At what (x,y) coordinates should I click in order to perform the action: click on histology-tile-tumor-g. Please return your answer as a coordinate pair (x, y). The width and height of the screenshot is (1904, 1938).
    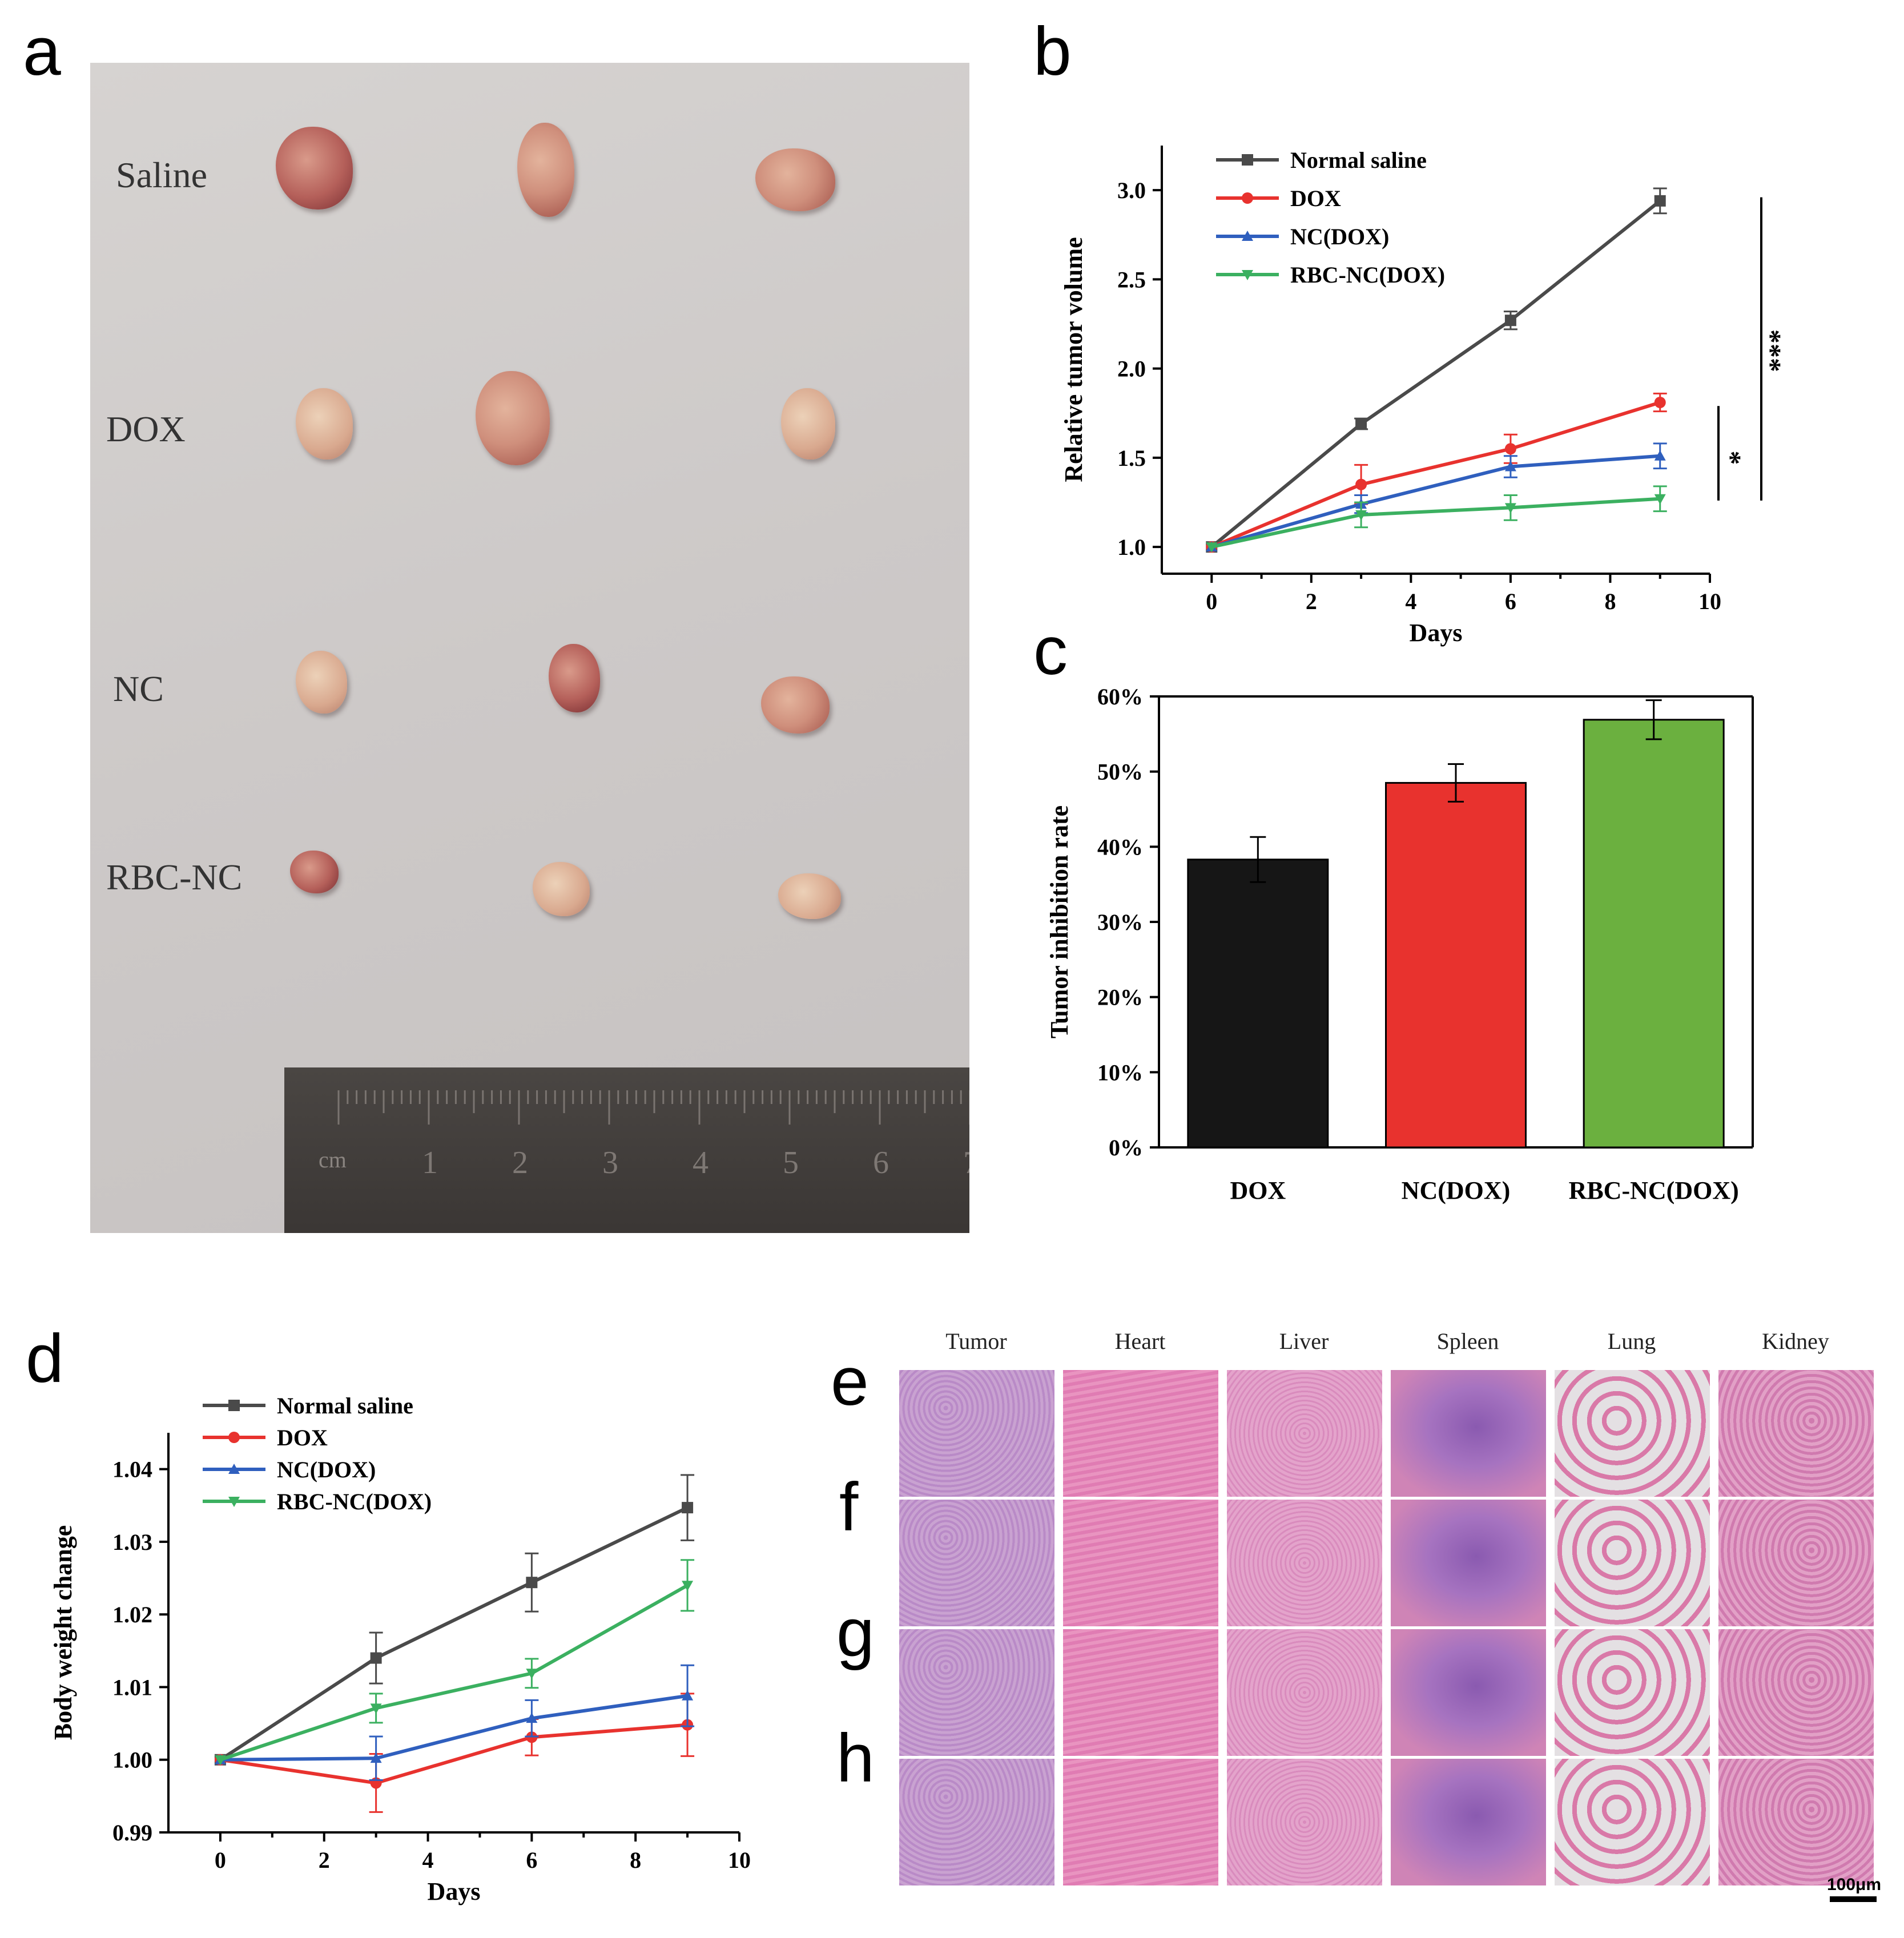
    Looking at the image, I should click on (977, 1692).